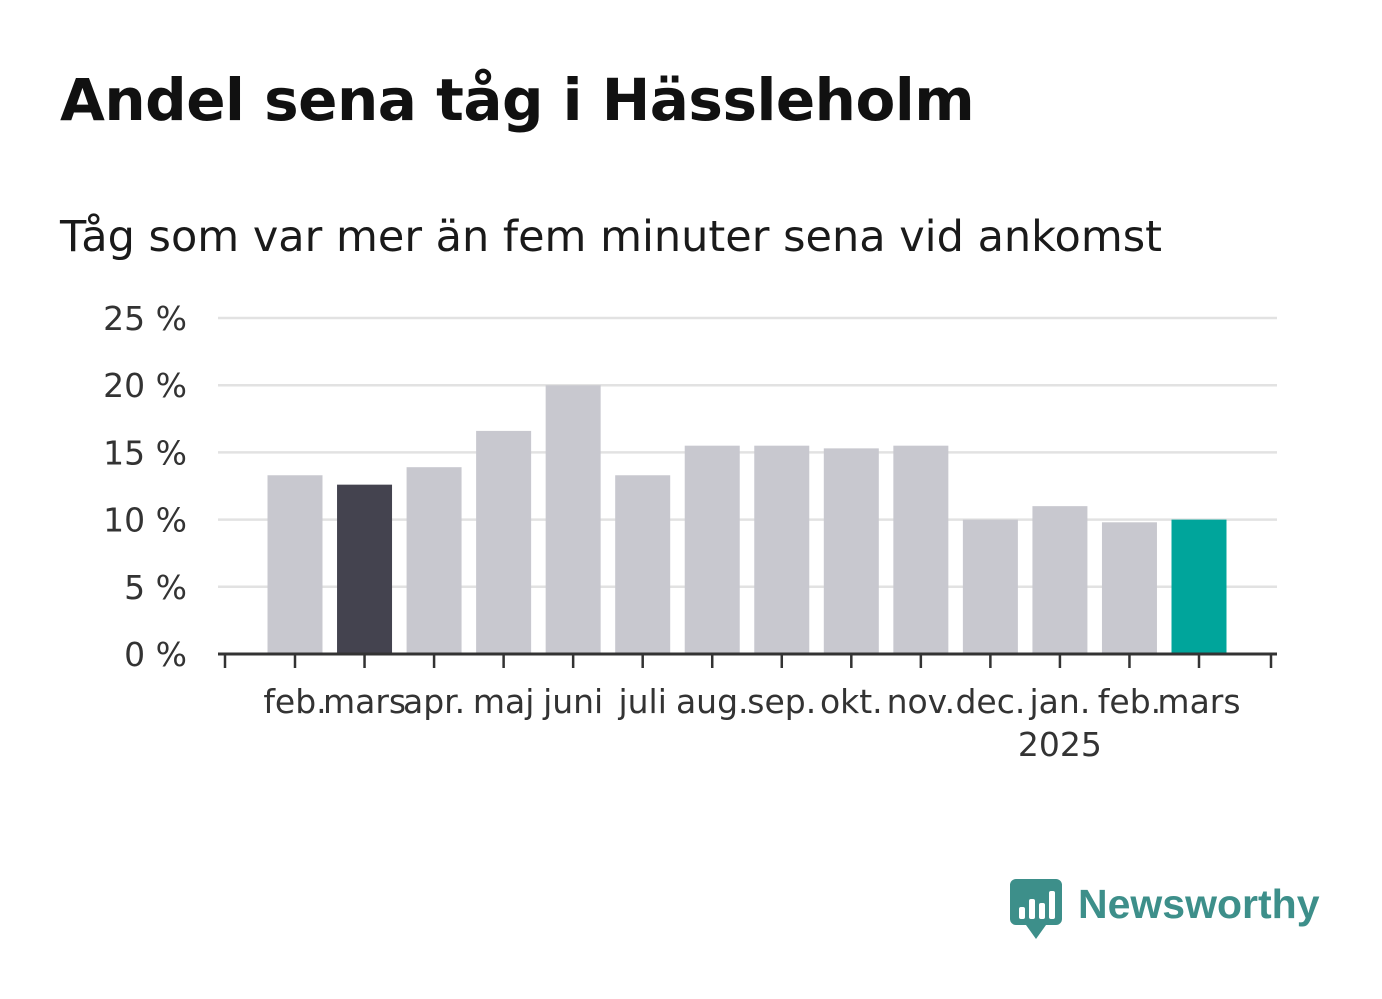 Image resolution: width=1382 pixels, height=999 pixels. I want to click on newsworthy-logo: Newsworthy, so click(1165, 910).